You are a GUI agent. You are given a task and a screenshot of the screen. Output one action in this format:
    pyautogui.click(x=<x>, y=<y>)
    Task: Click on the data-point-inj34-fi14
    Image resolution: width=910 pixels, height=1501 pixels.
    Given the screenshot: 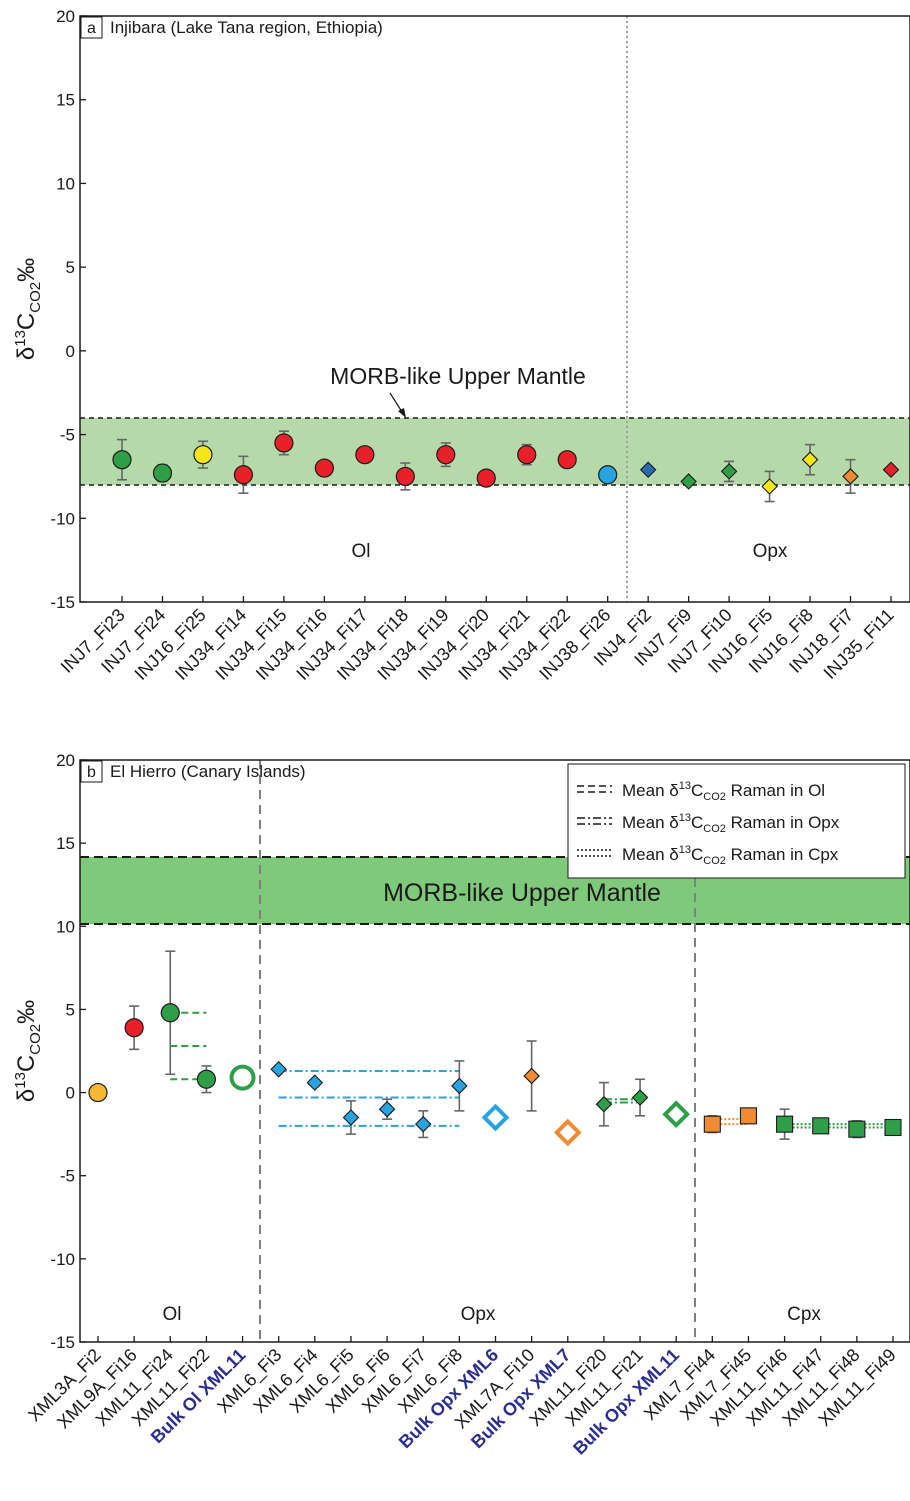 What is the action you would take?
    pyautogui.click(x=243, y=474)
    